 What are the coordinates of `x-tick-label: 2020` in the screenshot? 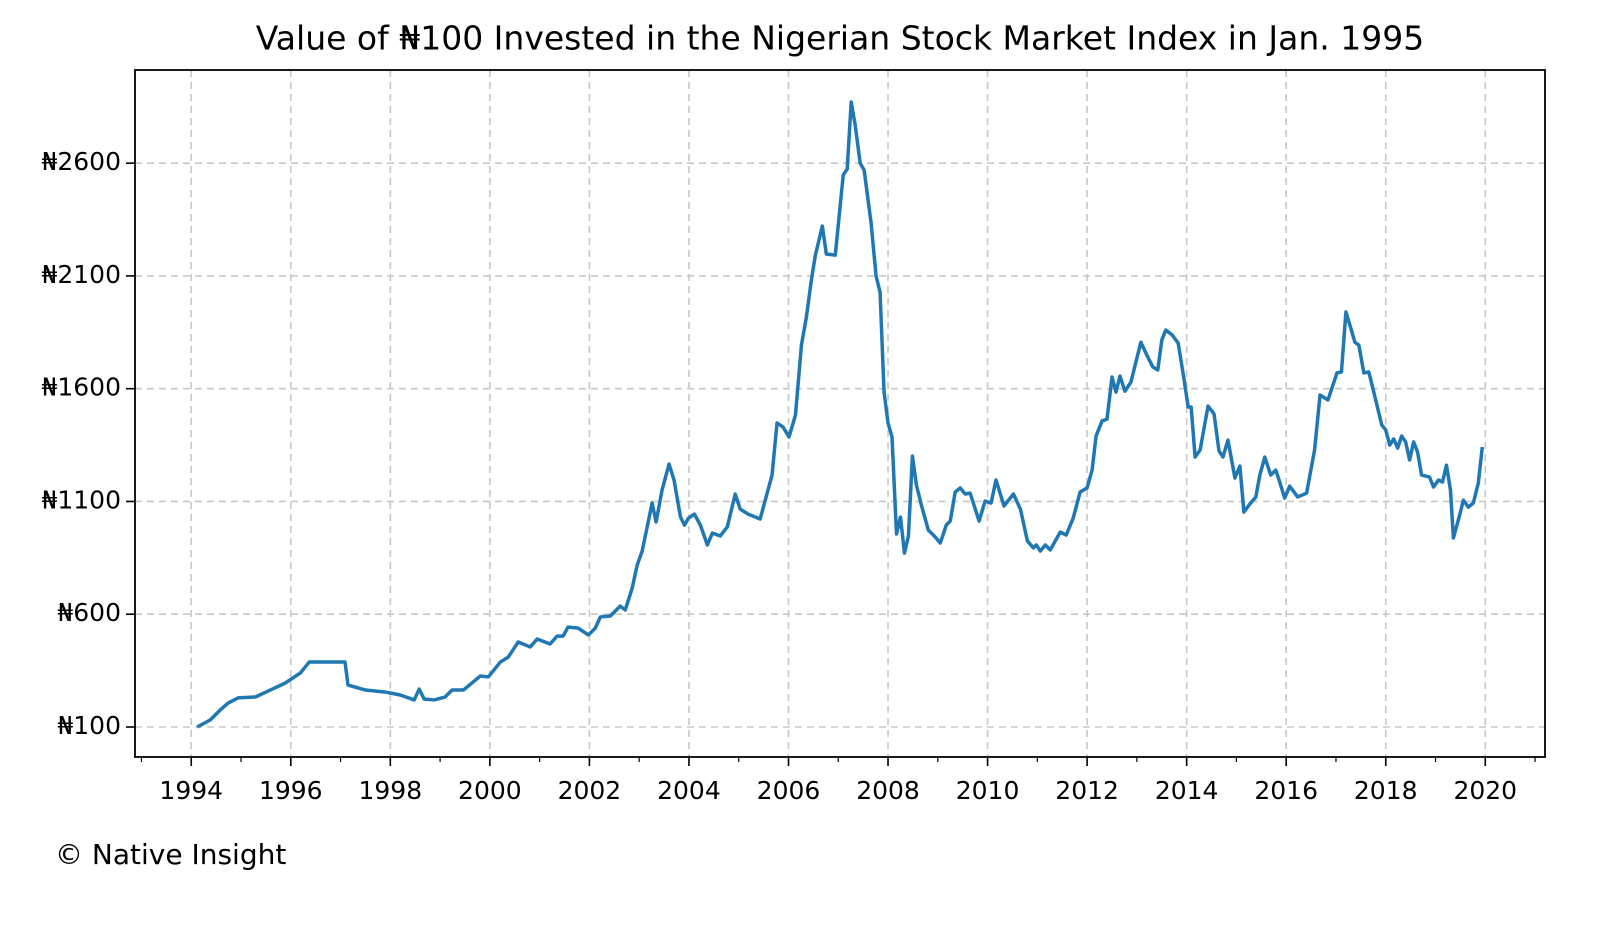 It's located at (1485, 790).